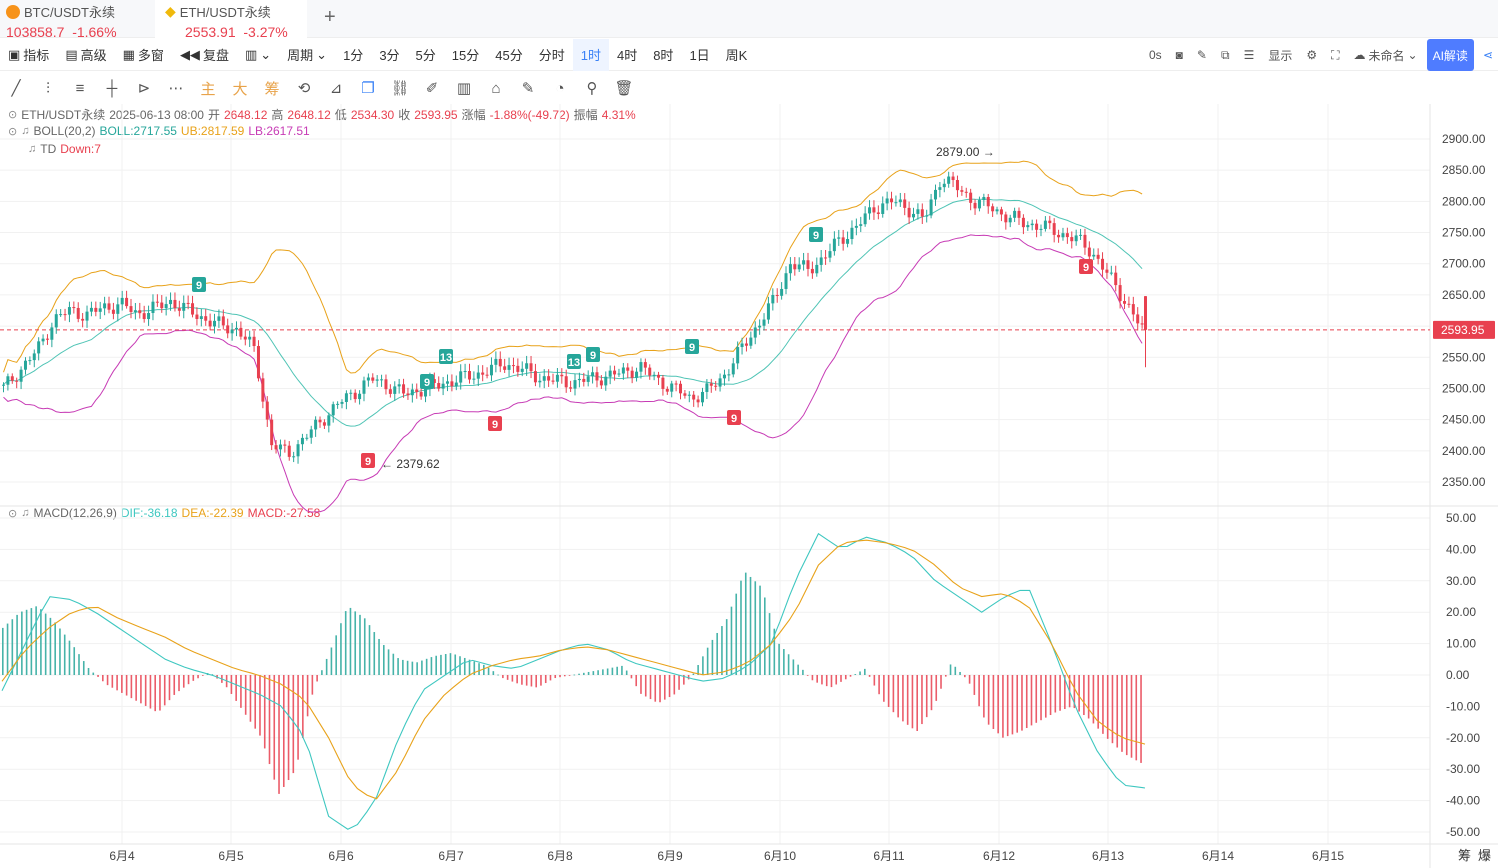 This screenshot has height=868, width=1498. Describe the element at coordinates (353, 55) in the screenshot. I see `interval-1m: 1分` at that location.